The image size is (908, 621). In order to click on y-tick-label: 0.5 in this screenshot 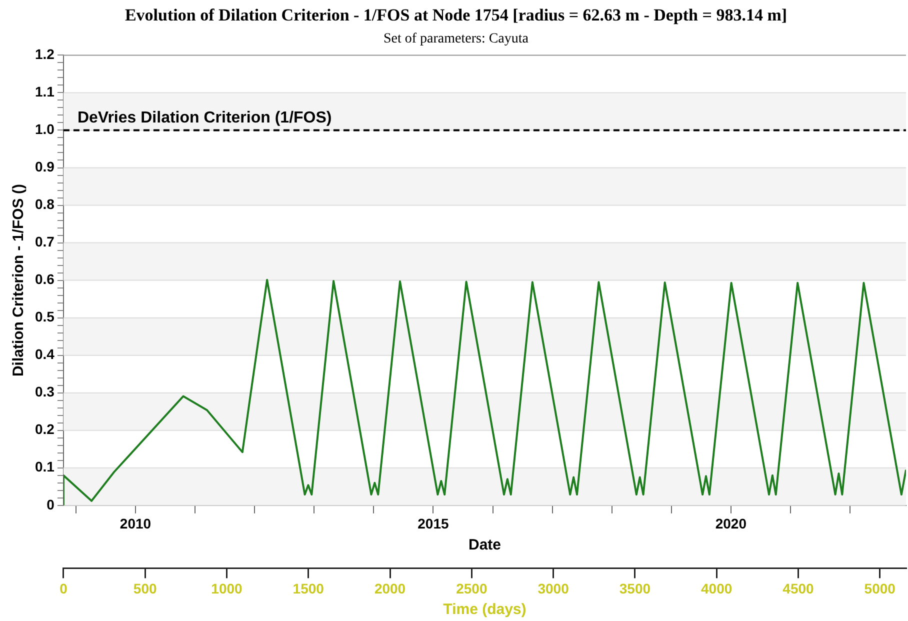, I will do `click(44, 316)`.